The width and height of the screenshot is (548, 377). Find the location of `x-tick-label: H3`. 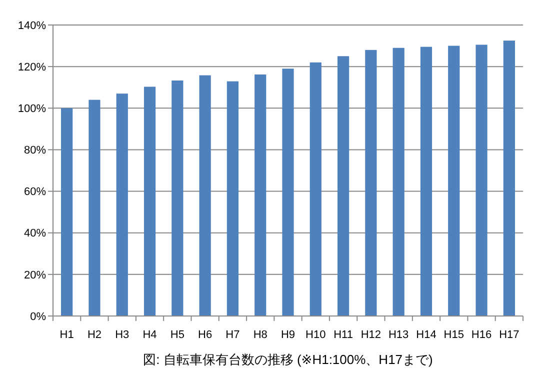

x-tick-label: H3 is located at coordinates (122, 335).